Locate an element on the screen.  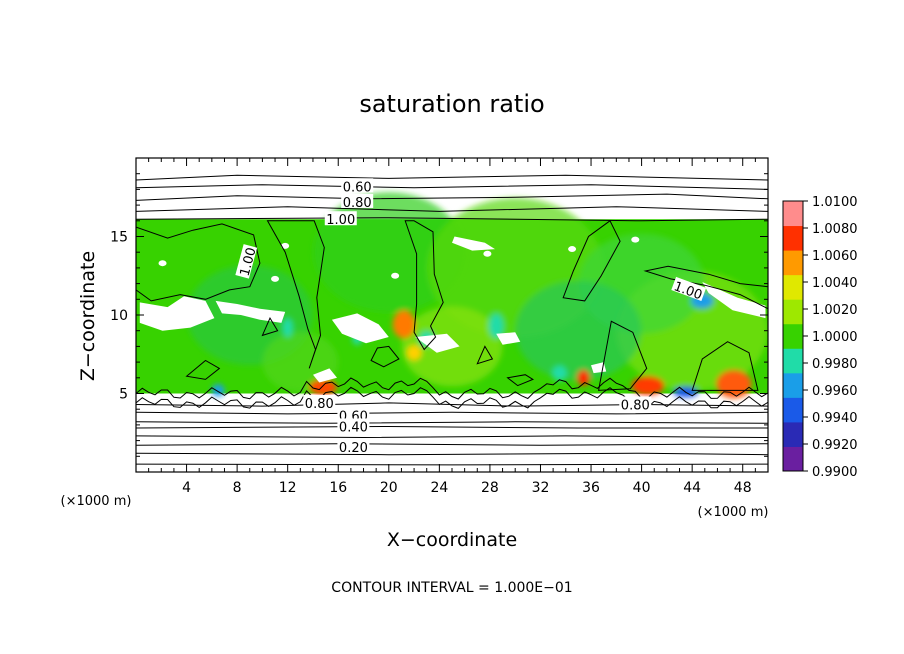
chart-title: saturation ratio is located at coordinates (451, 104).